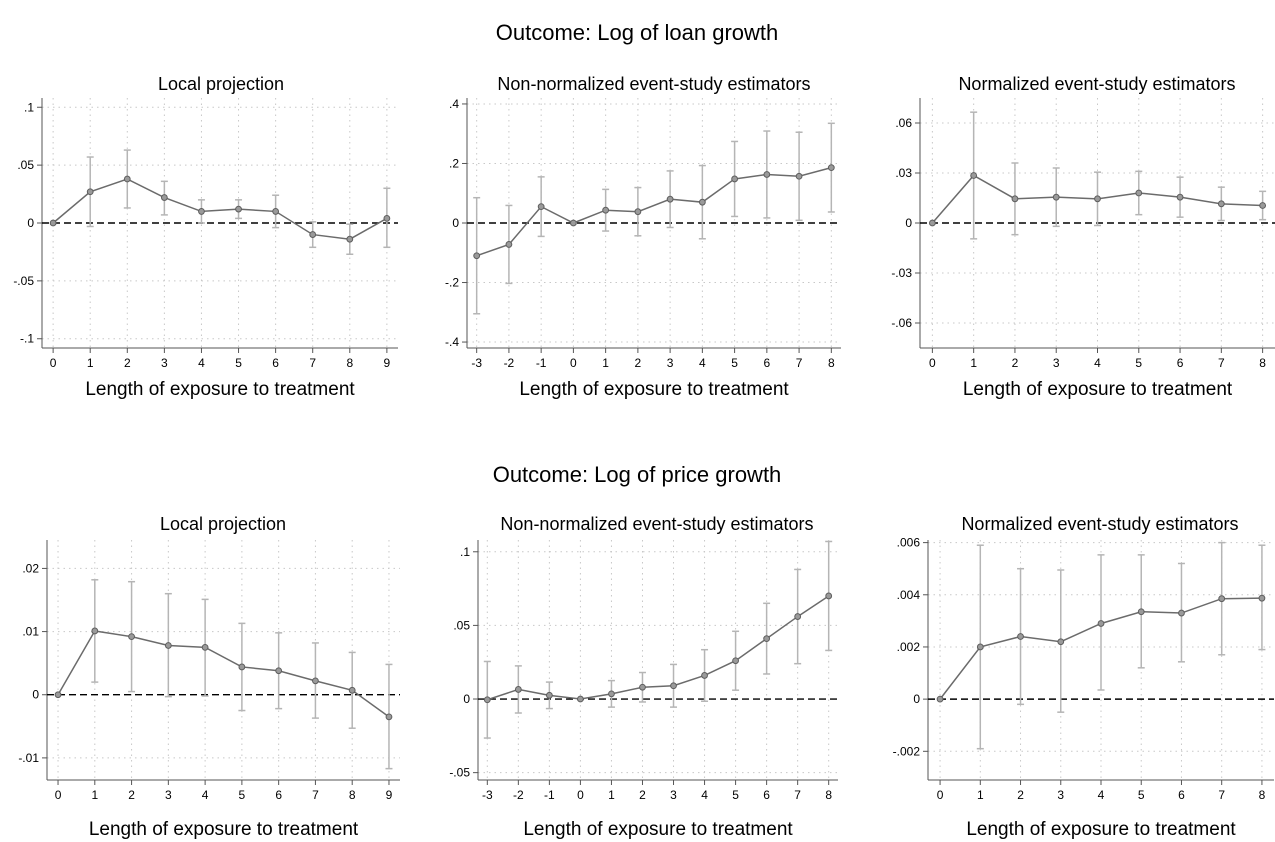 This screenshot has height=842, width=1275. I want to click on y-tick-label: .004, so click(909, 595).